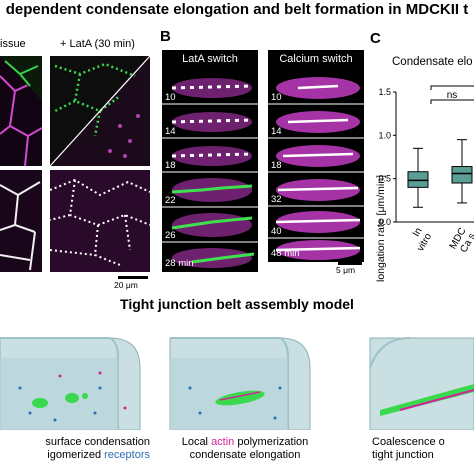  Describe the element at coordinates (381, 228) in the screenshot. I see `chart-ylabel: Elongation rate [μm/min]` at that location.